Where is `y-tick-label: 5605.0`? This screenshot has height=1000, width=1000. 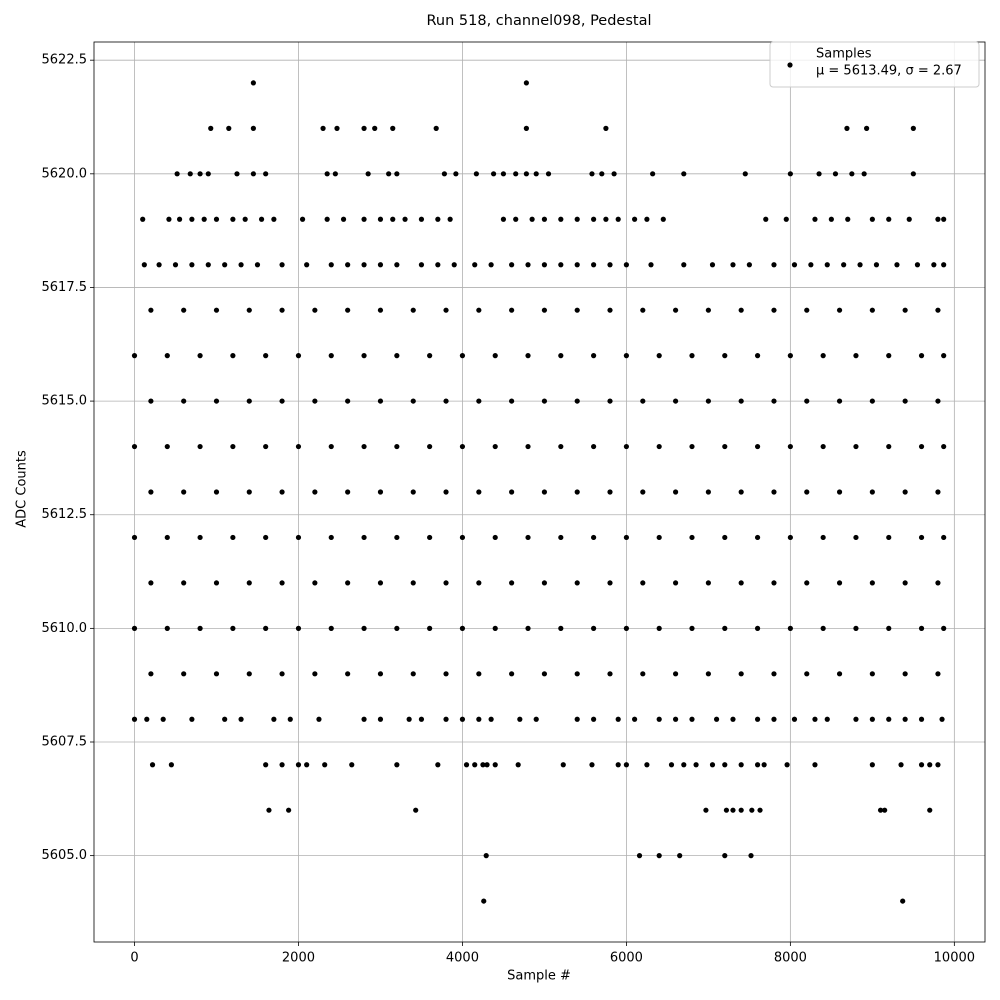 y-tick-label: 5605.0 is located at coordinates (65, 855).